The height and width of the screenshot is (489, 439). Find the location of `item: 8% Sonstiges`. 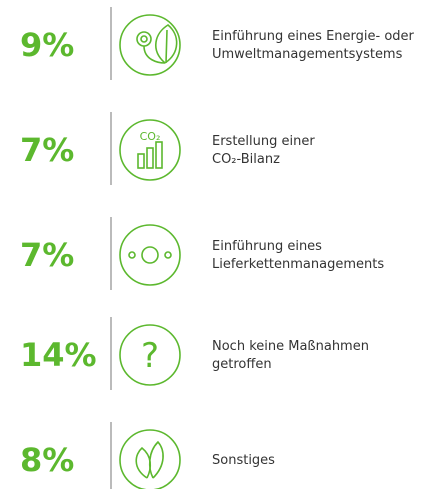

item: 8% Sonstiges is located at coordinates (147, 455).